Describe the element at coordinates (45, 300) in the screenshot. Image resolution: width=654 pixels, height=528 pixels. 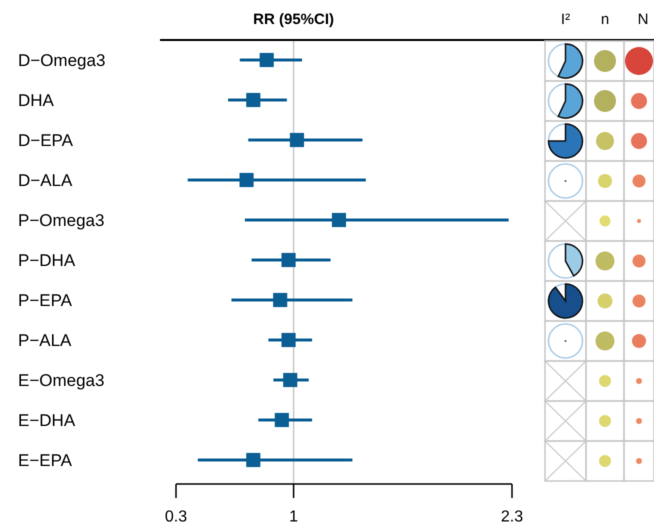
I see `y-tick-label: P−EPA` at that location.